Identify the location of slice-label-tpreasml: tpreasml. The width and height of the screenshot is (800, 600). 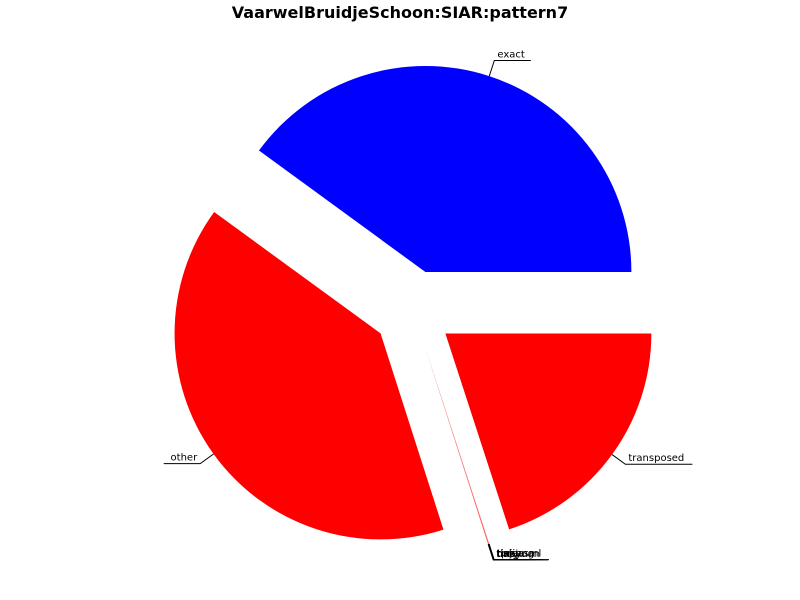
(519, 554).